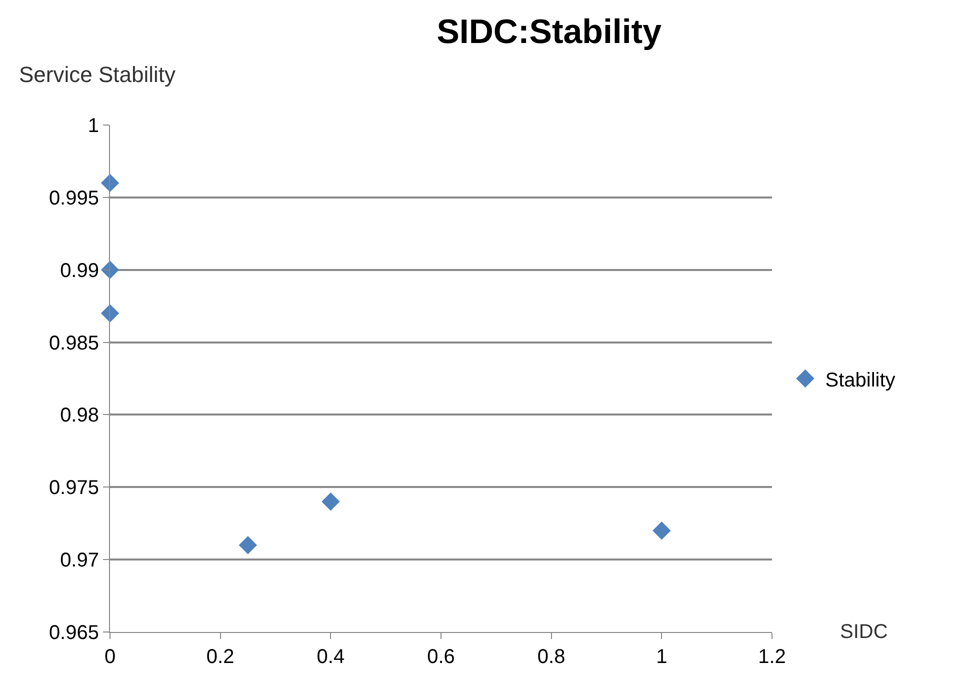 The height and width of the screenshot is (693, 955). What do you see at coordinates (441, 657) in the screenshot?
I see `x-tick-label: 0.6` at bounding box center [441, 657].